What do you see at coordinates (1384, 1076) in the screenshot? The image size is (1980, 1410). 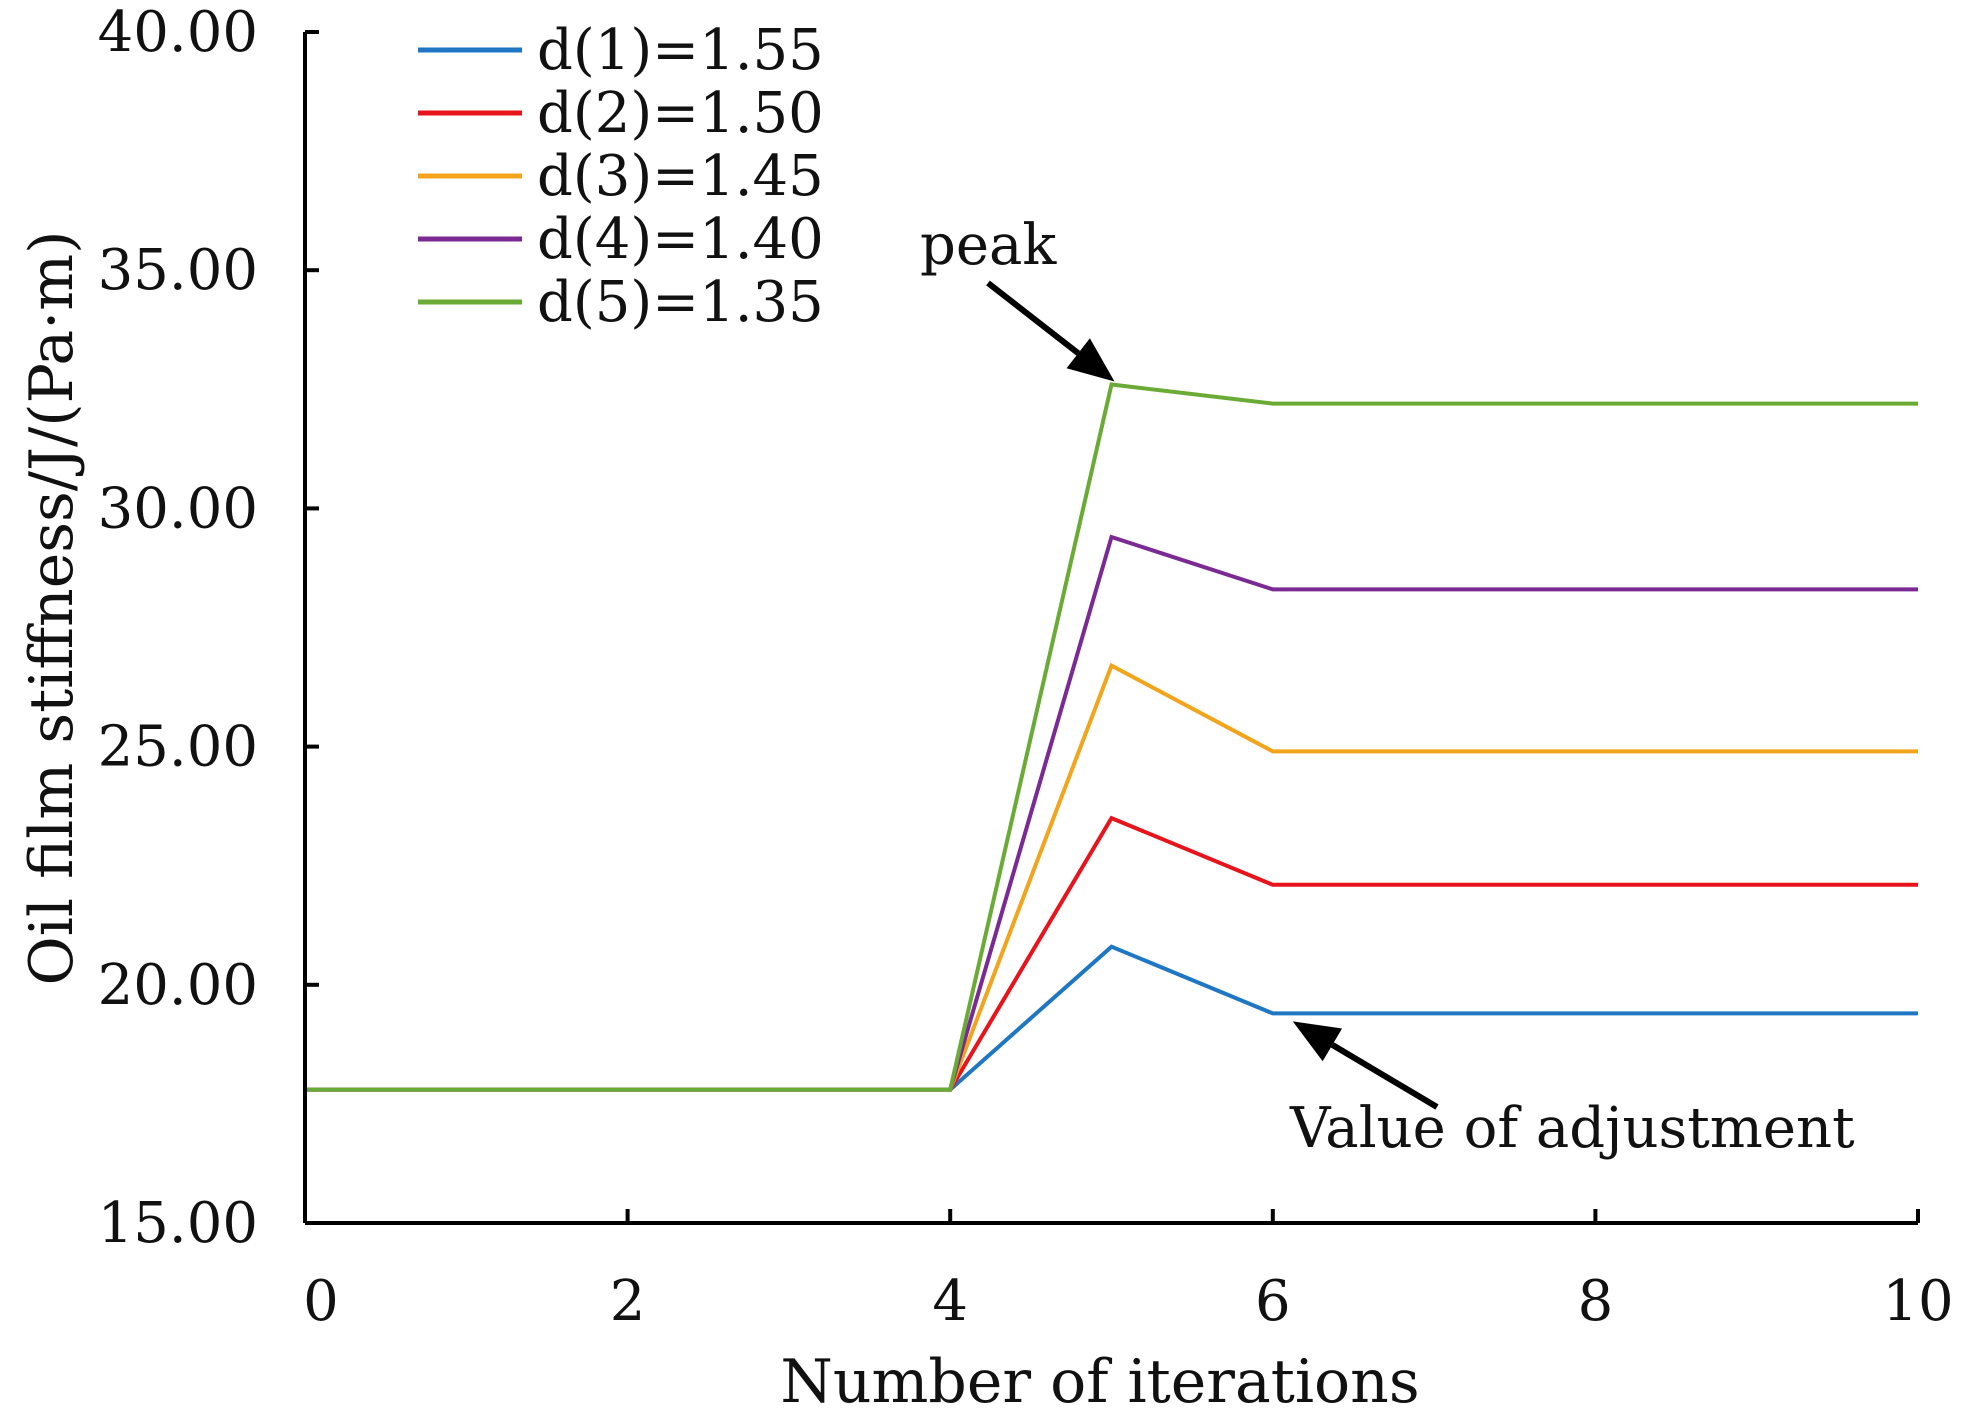 I see `adjustment-arrow-shaft` at bounding box center [1384, 1076].